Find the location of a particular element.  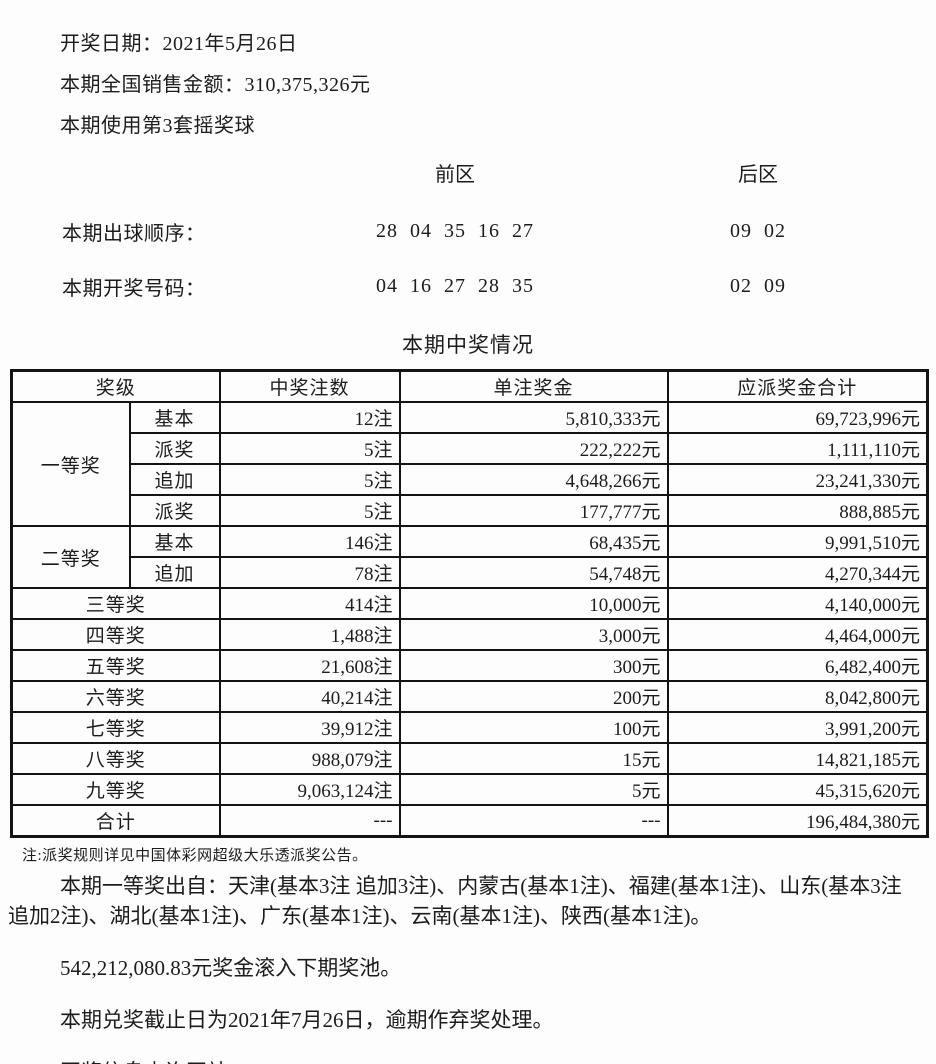

single-prize-cell: --- is located at coordinates (533, 821).